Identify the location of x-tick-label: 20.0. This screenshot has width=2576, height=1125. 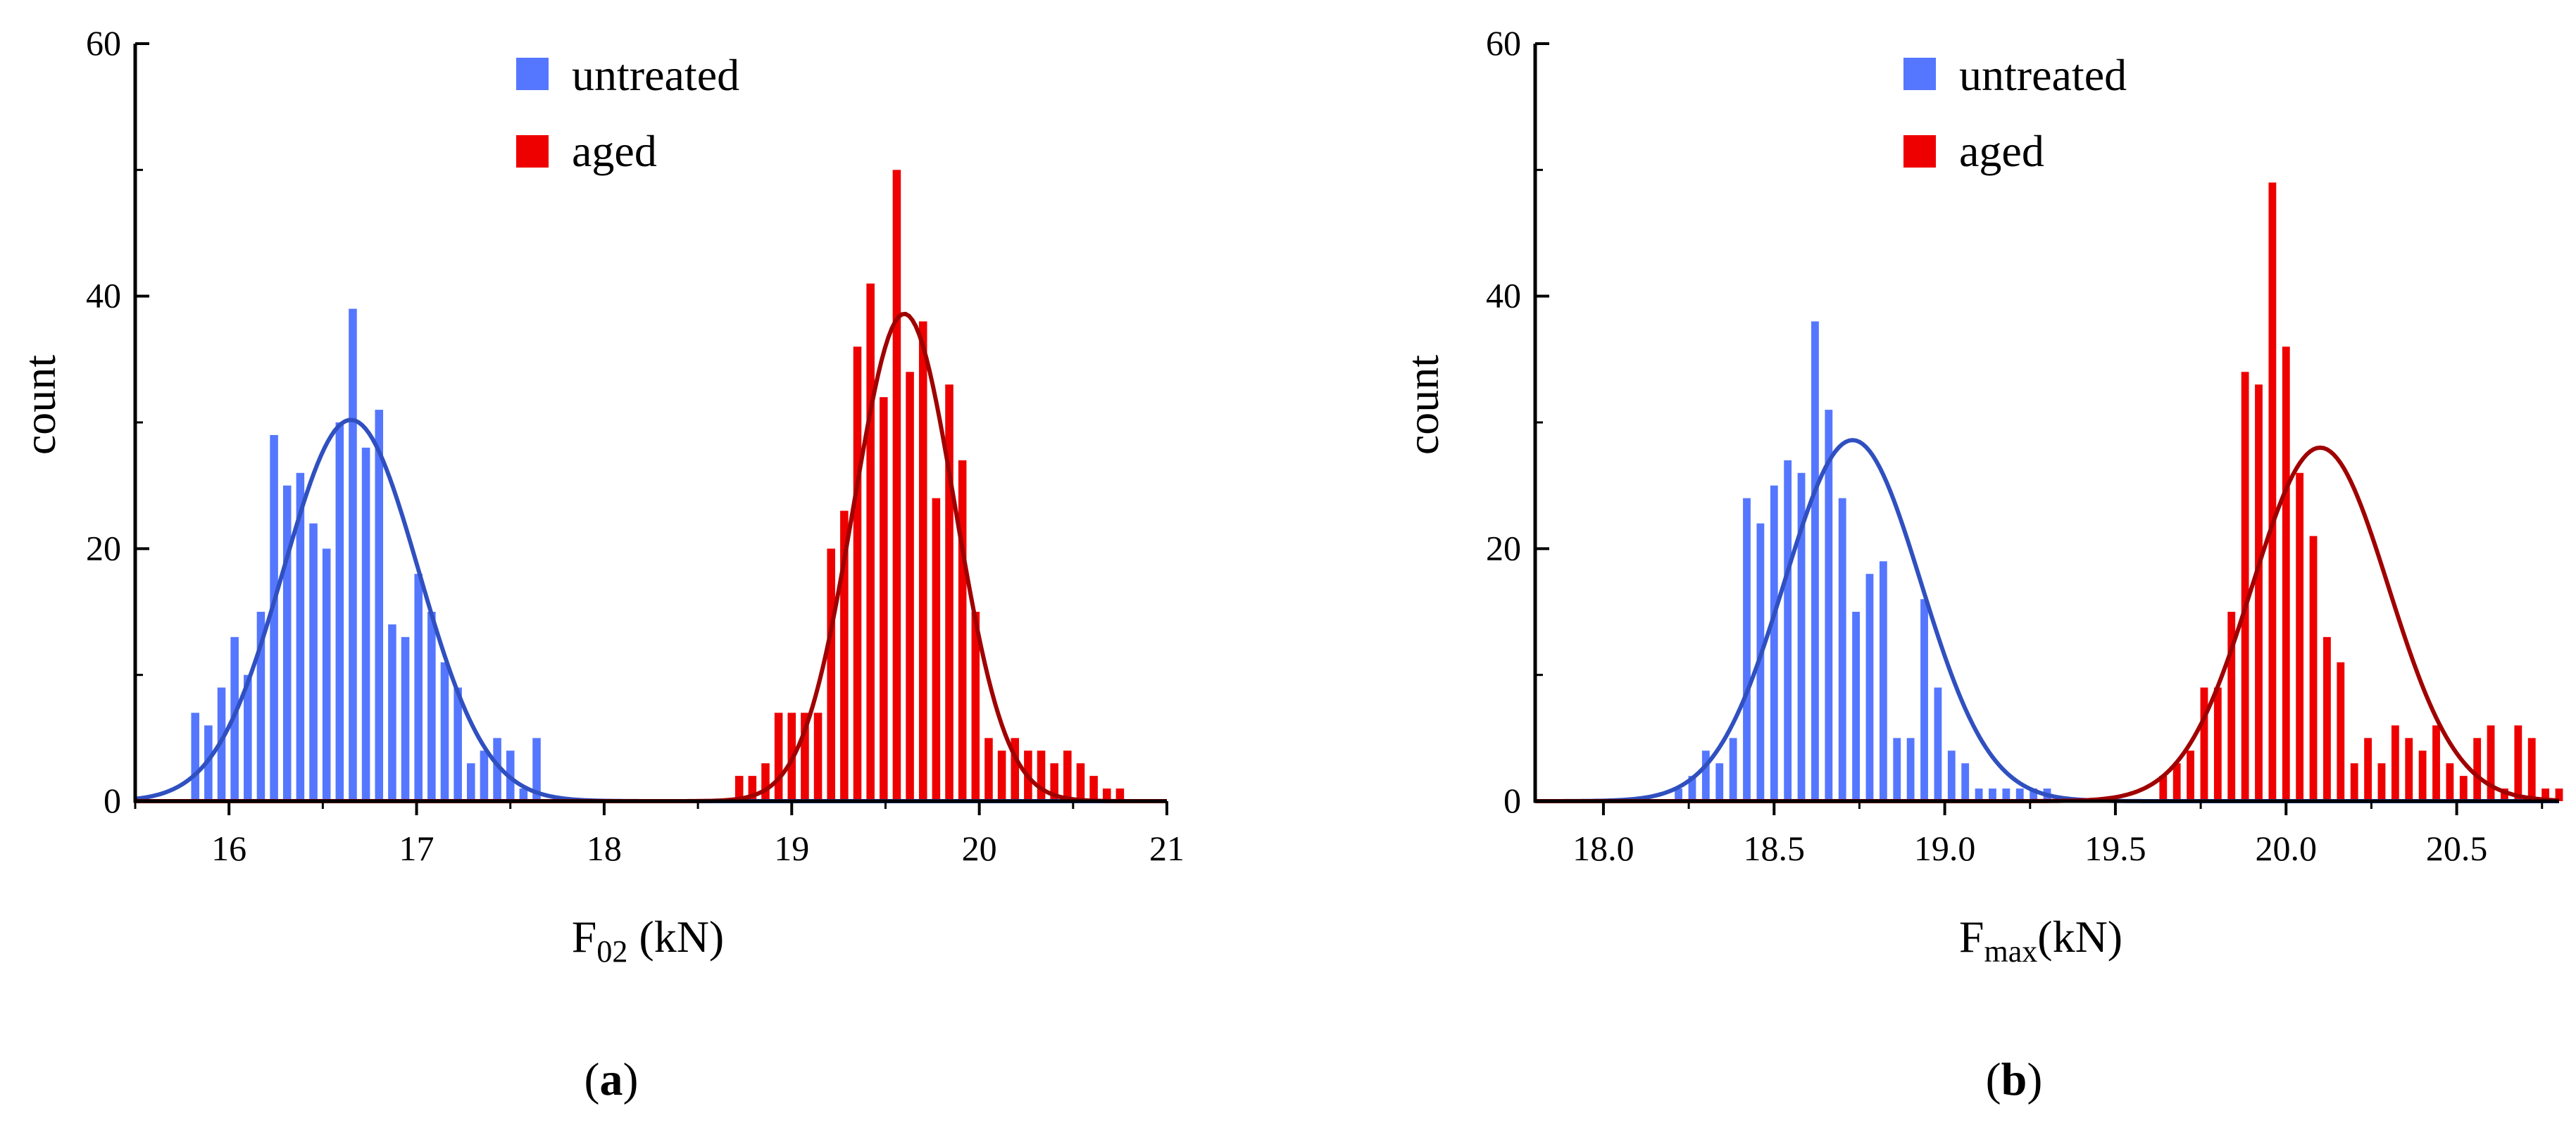
(2287, 848).